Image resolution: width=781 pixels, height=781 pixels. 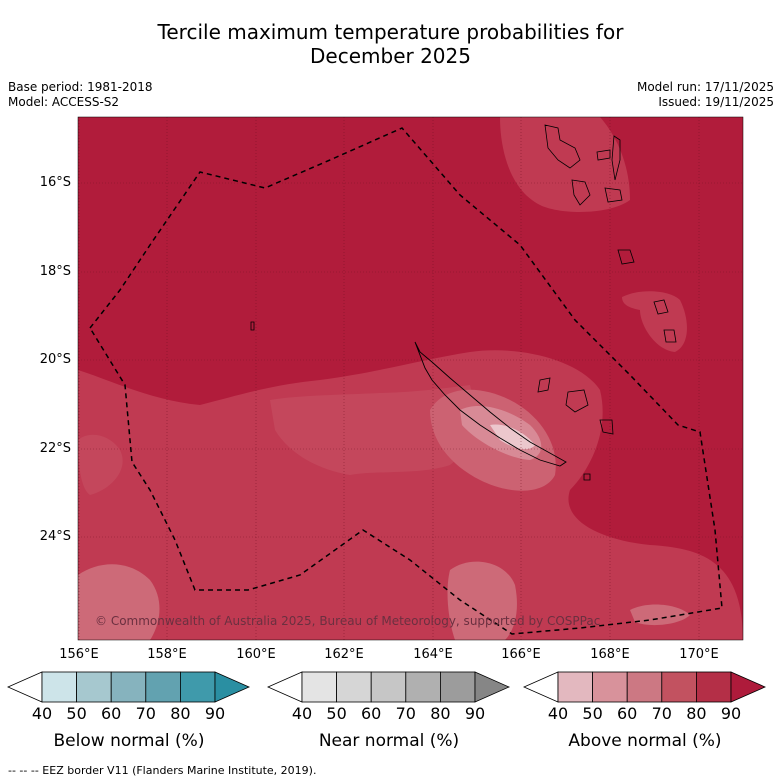 I want to click on probability-field-sw, so click(x=119, y=602).